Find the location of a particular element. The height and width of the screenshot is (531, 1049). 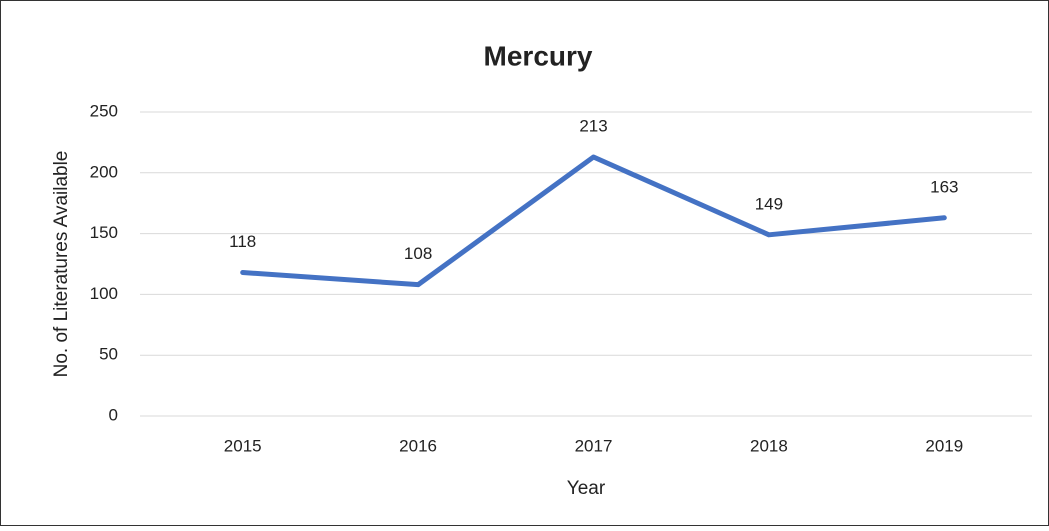

x-tick-label: 2015 is located at coordinates (243, 445).